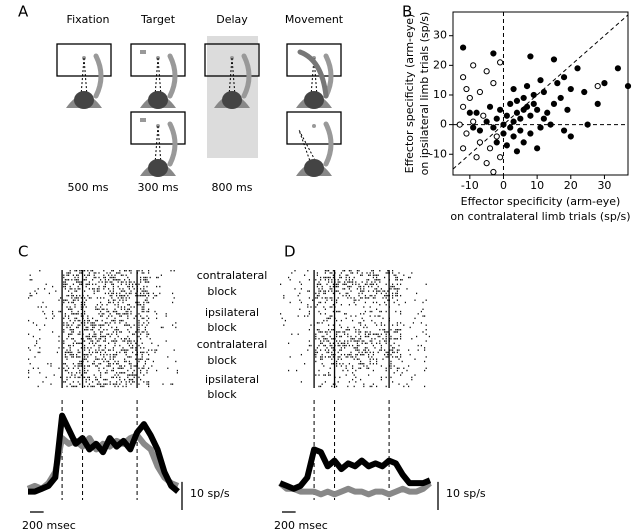 The image size is (640, 532). What do you see at coordinates (232, 19) in the screenshot?
I see `epoch-name: Delay` at bounding box center [232, 19].